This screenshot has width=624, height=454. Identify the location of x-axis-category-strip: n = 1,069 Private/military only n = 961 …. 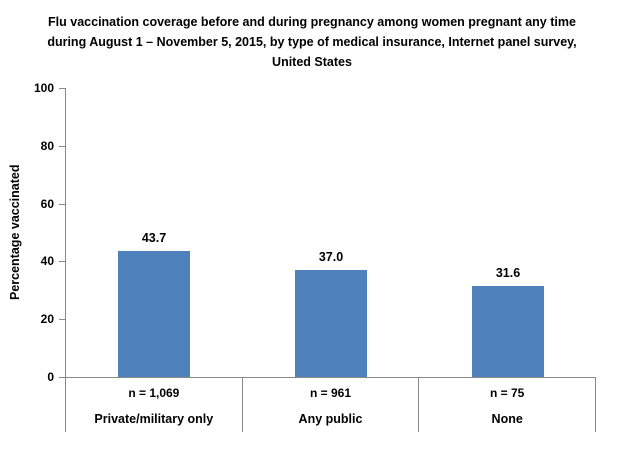
(331, 405).